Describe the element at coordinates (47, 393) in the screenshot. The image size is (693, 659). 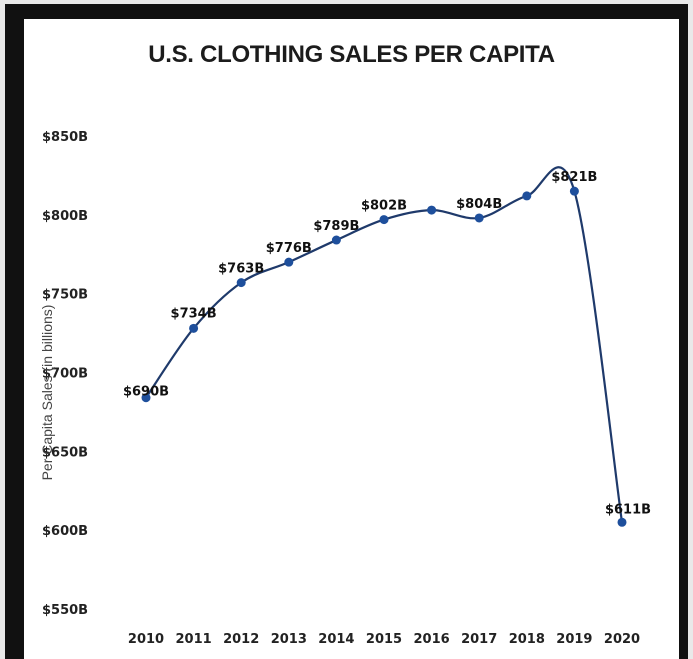
I see `y-axis-label: Per Capita Sales (in billions)` at that location.